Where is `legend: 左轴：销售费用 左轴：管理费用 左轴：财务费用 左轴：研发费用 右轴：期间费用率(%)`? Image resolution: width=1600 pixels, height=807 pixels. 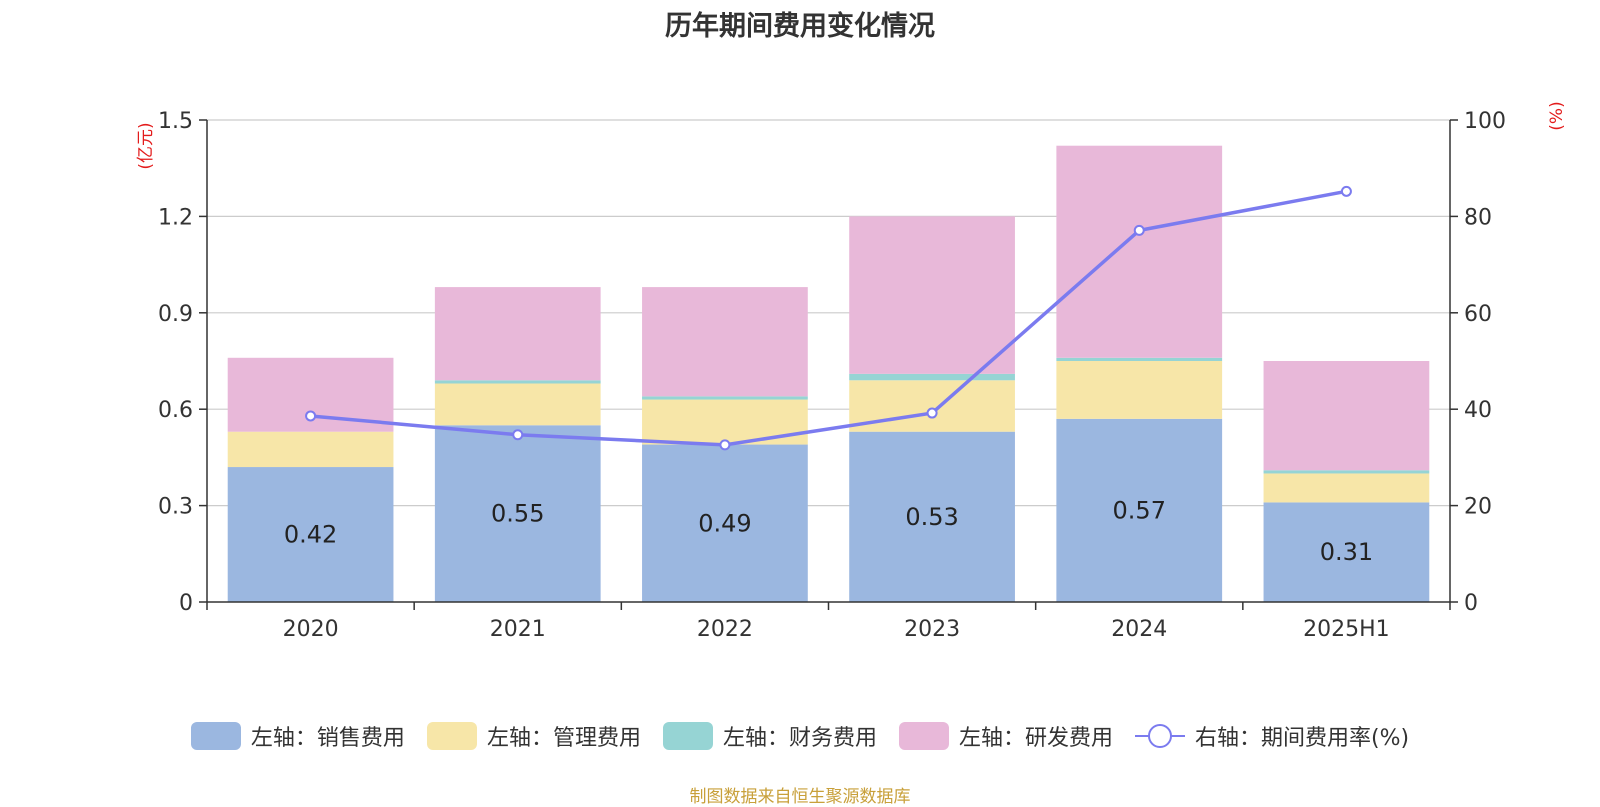 legend: 左轴：销售费用 左轴：管理费用 左轴：财务费用 左轴：研发费用 右轴：期间费用率(%) is located at coordinates (800, 736).